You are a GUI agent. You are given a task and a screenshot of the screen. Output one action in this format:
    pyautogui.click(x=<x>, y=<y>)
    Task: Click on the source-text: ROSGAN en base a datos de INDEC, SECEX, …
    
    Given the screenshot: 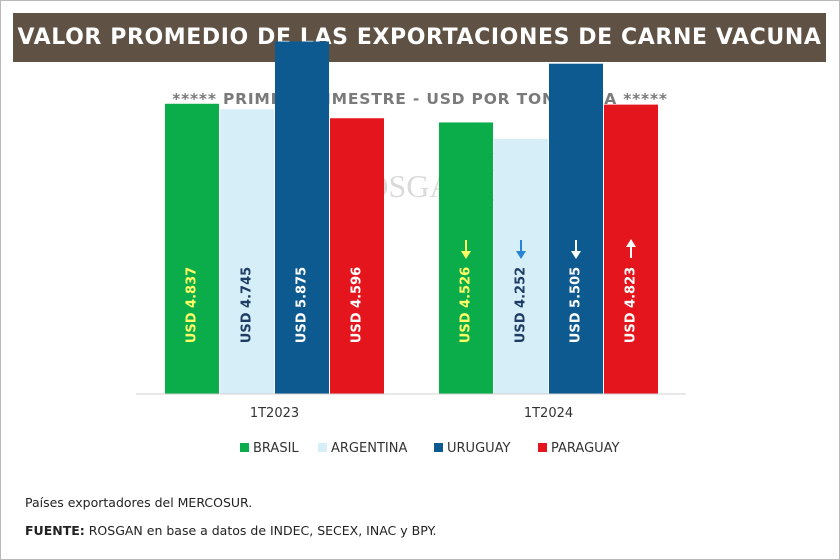 What is the action you would take?
    pyautogui.click(x=260, y=530)
    